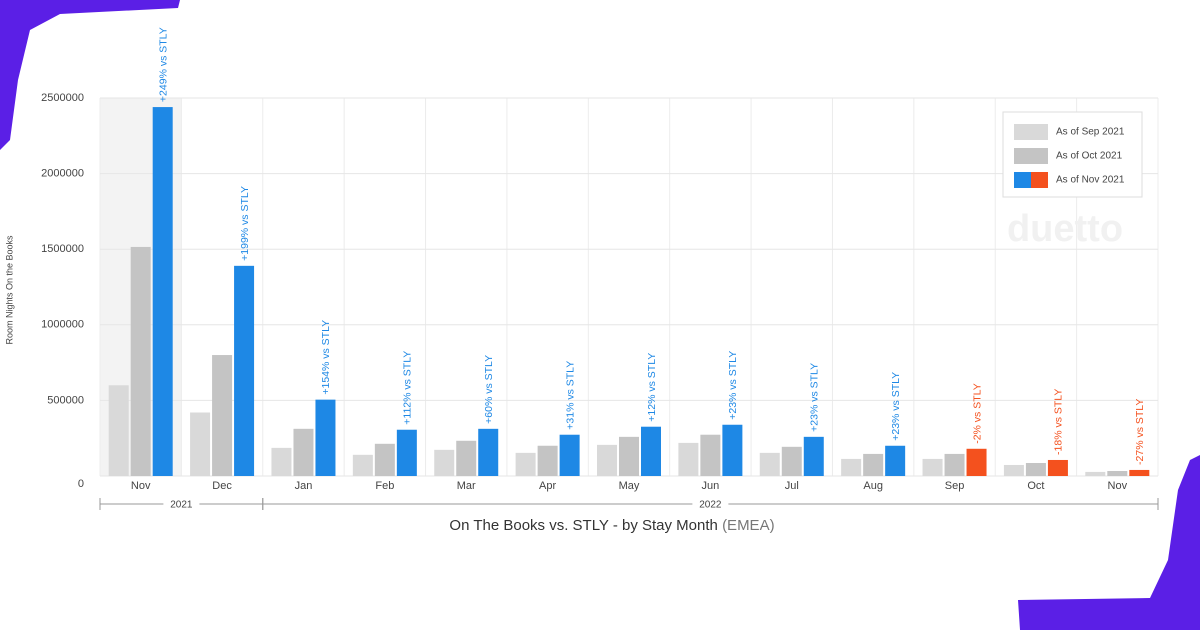 The width and height of the screenshot is (1200, 630). What do you see at coordinates (547, 486) in the screenshot?
I see `x-tick-label: Apr` at bounding box center [547, 486].